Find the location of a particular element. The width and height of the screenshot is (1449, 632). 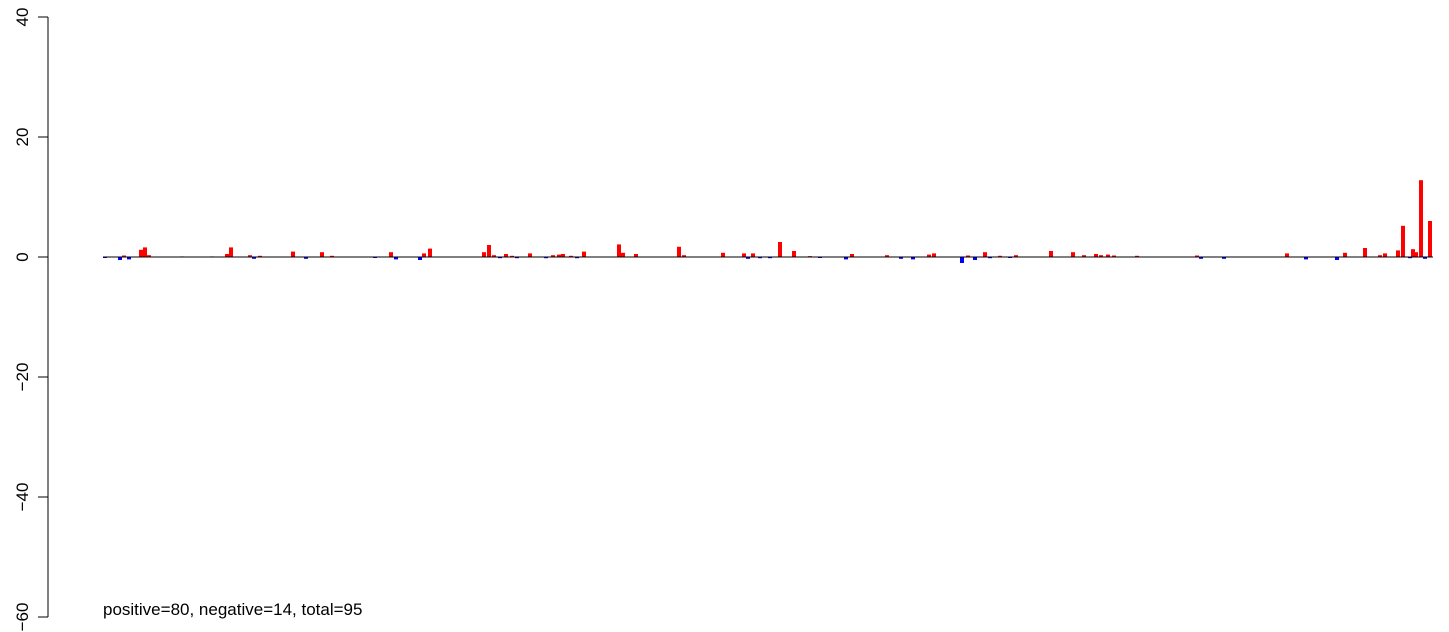

y-tick-label: −40 is located at coordinates (22, 497).